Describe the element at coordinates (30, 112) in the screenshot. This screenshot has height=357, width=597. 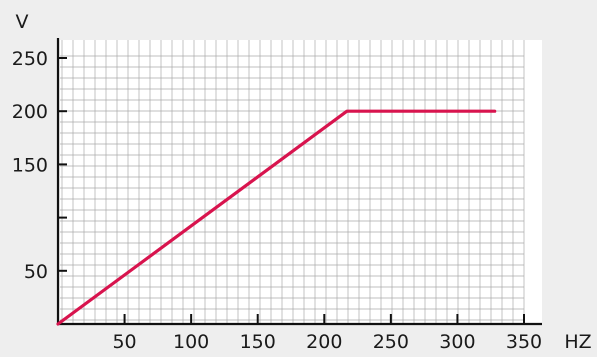
I see `y-tick-label: 200` at that location.